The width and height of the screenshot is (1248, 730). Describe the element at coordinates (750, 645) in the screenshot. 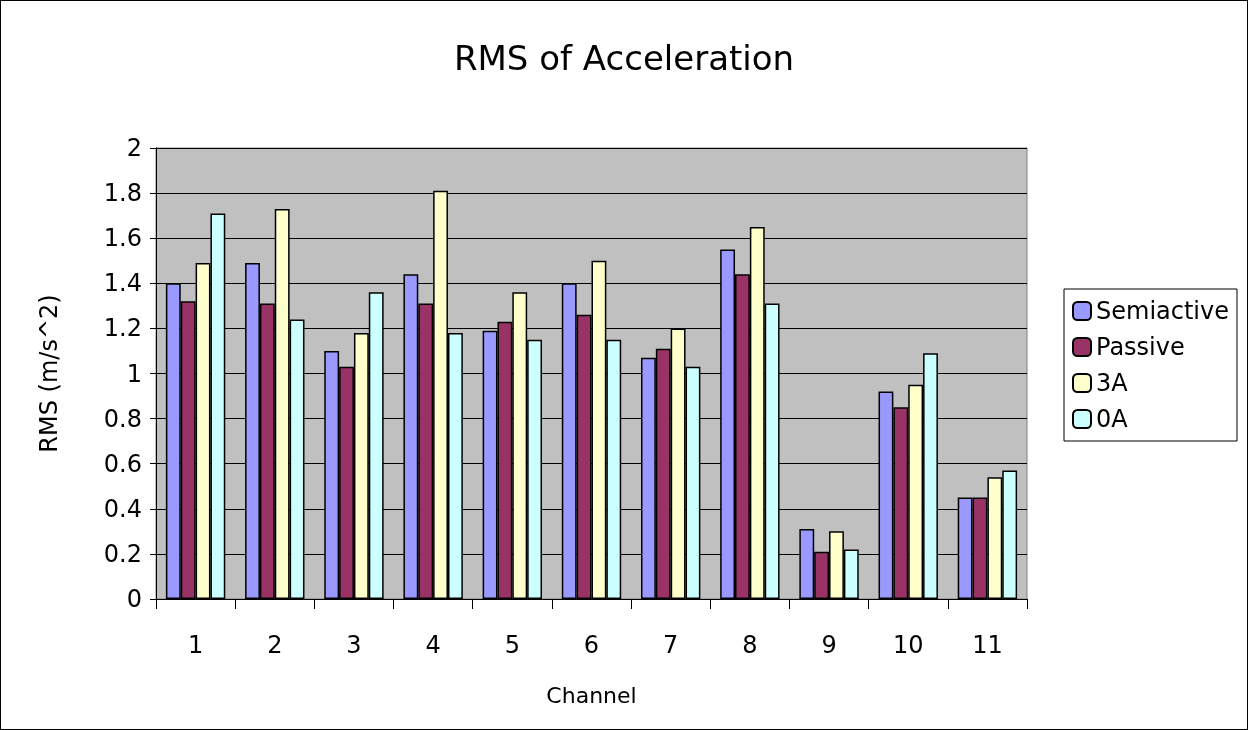

I see `x-tick-label: 8` at that location.